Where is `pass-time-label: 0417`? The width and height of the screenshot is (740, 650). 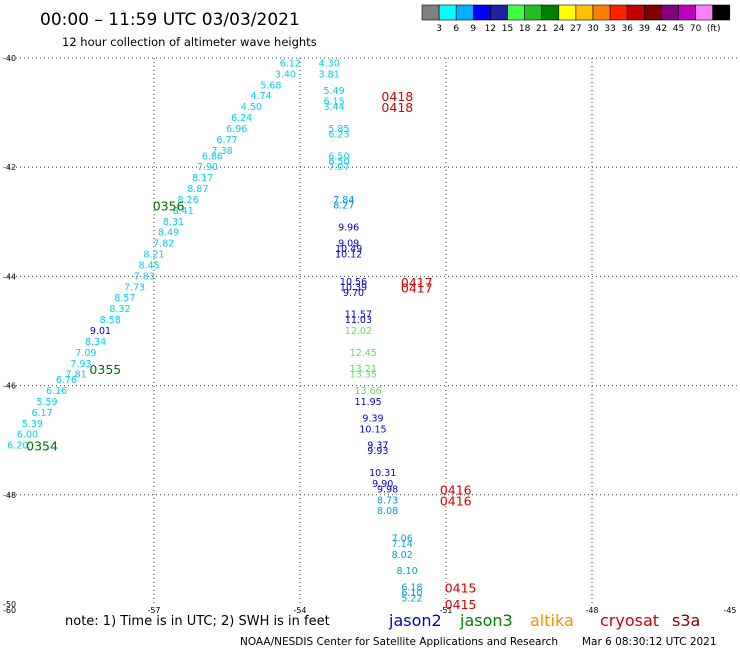
pass-time-label: 0417 is located at coordinates (417, 282).